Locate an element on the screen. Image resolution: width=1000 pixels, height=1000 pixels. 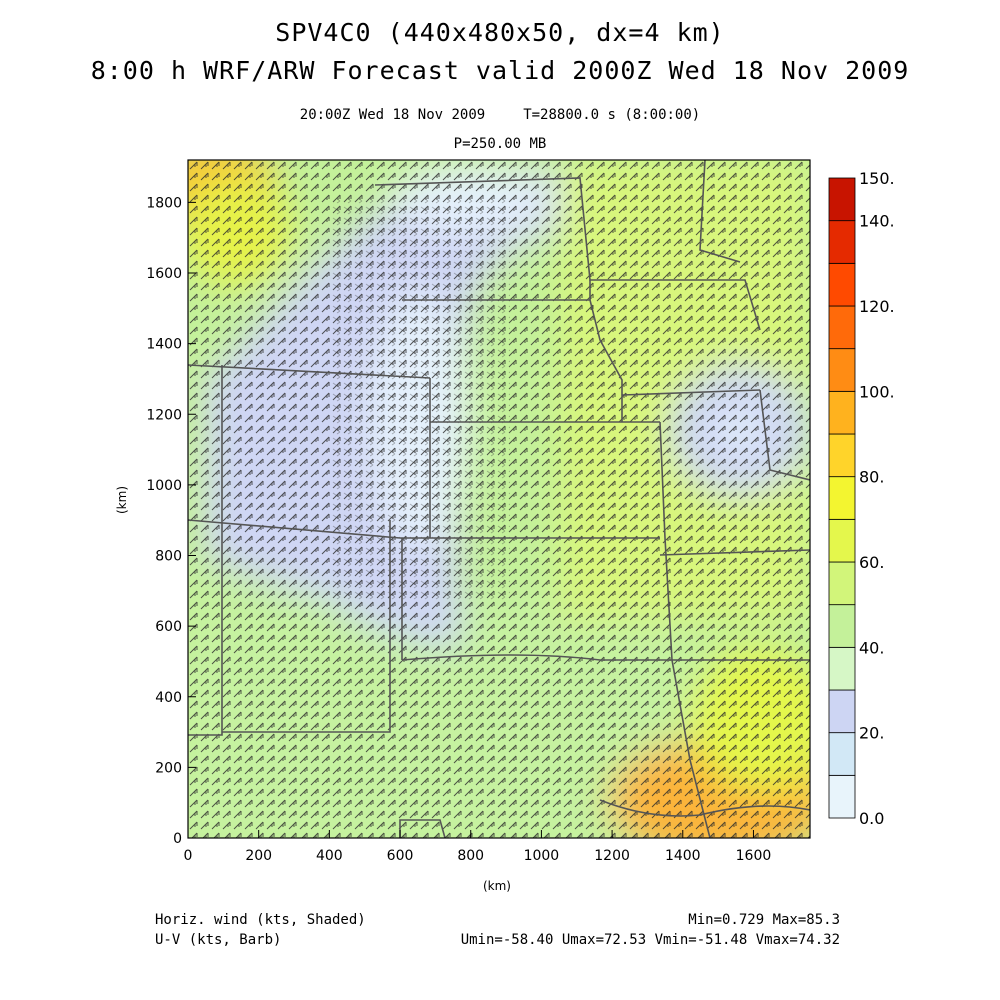
x-tick-label: 1000 is located at coordinates (542, 856).